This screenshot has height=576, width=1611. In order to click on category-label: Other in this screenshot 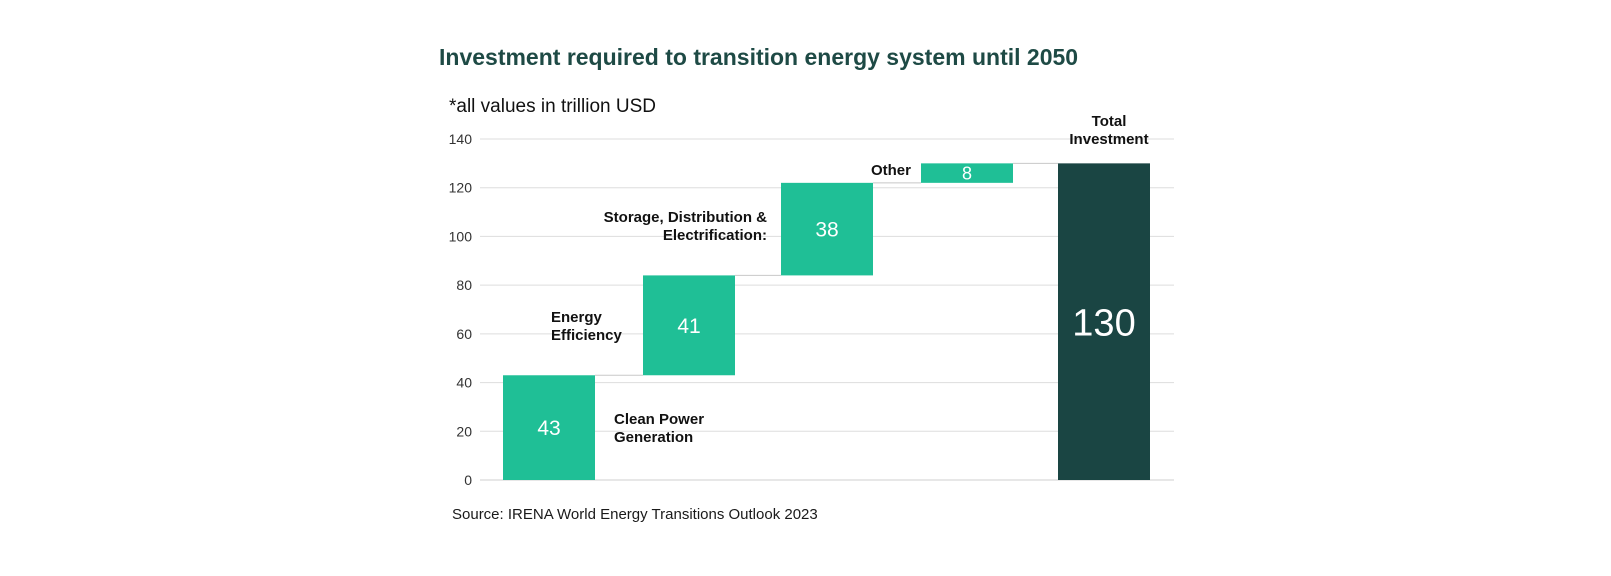, I will do `click(891, 170)`.